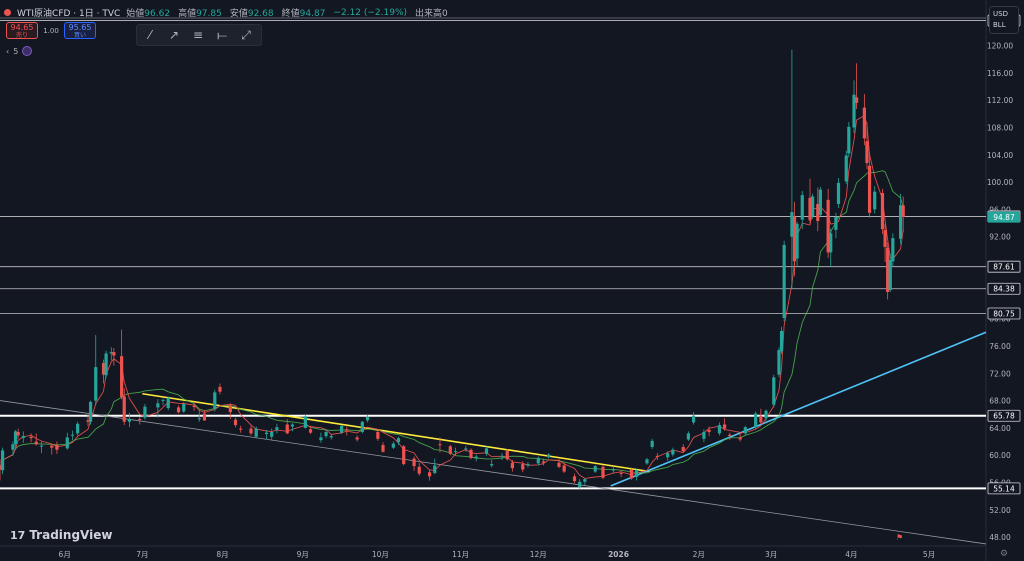 The image size is (1024, 561). Describe the element at coordinates (209, 14) in the screenshot. I see `high-value: 97.85` at that location.